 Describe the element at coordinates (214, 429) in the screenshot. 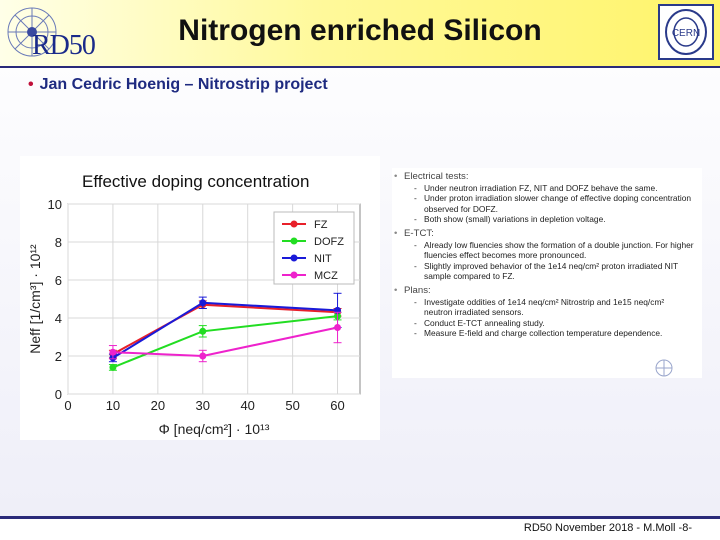

I see `x-axis-label: Φ [neq/cm²] · 10¹³` at that location.